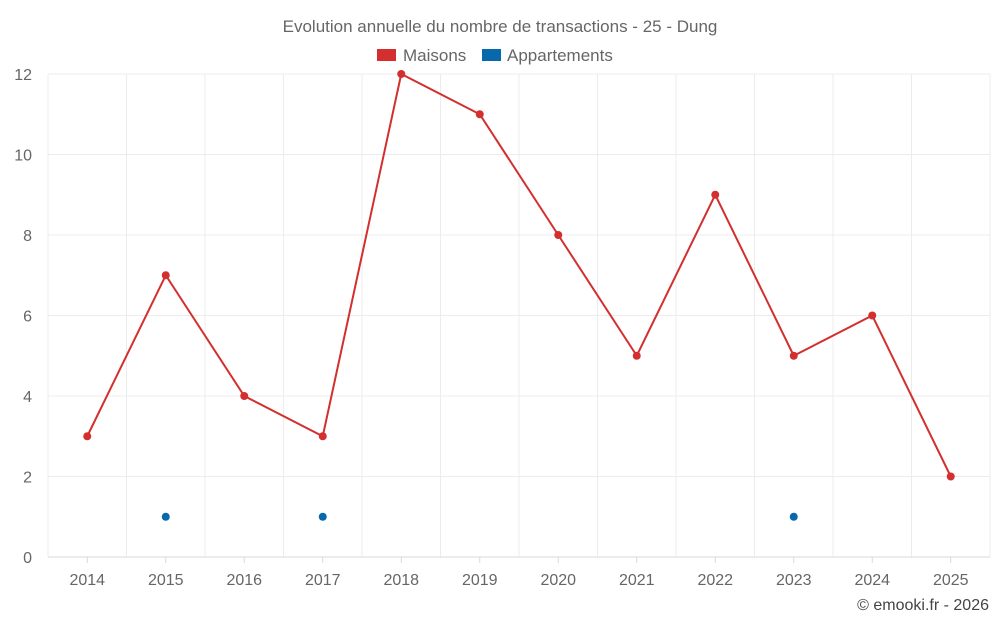  What do you see at coordinates (323, 580) in the screenshot?
I see `x-tick-label: 2017` at bounding box center [323, 580].